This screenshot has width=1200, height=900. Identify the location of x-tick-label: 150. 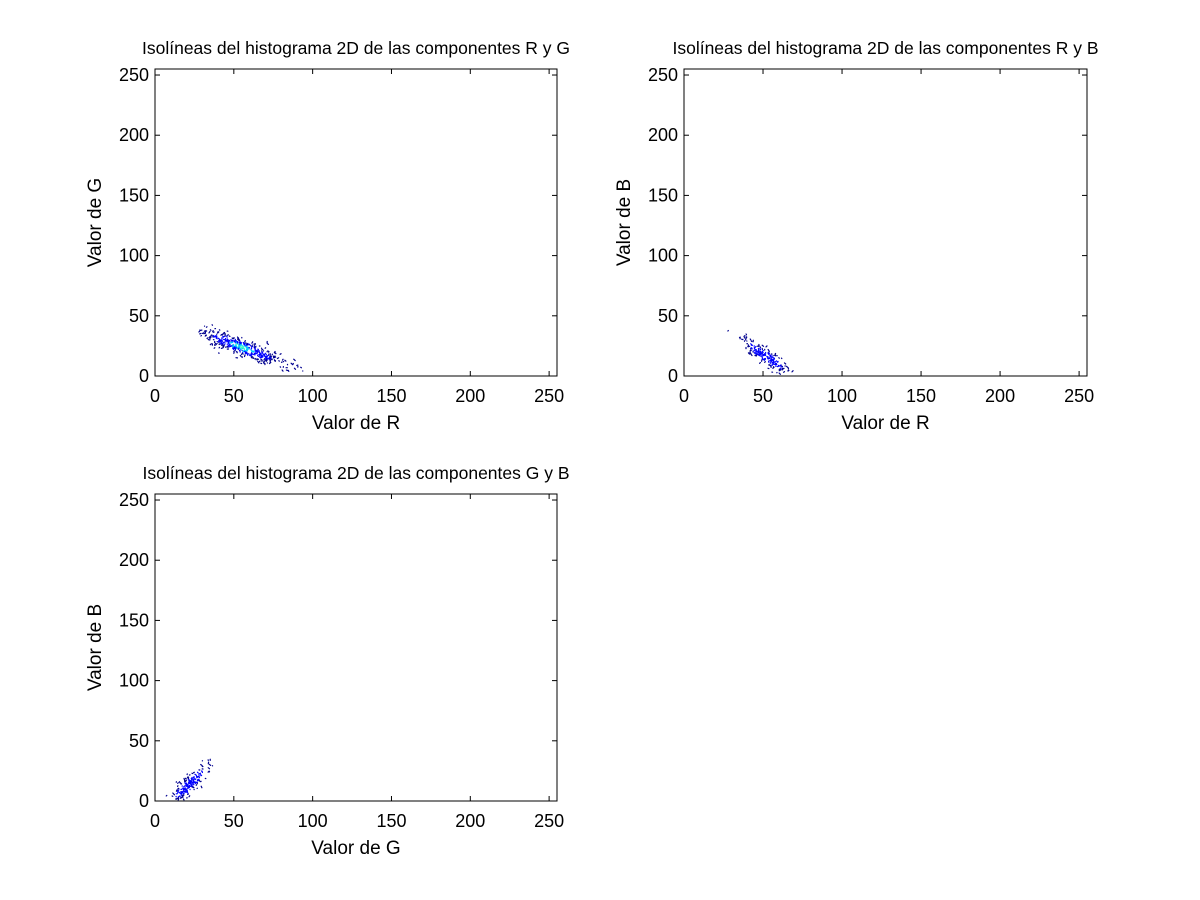
(921, 396).